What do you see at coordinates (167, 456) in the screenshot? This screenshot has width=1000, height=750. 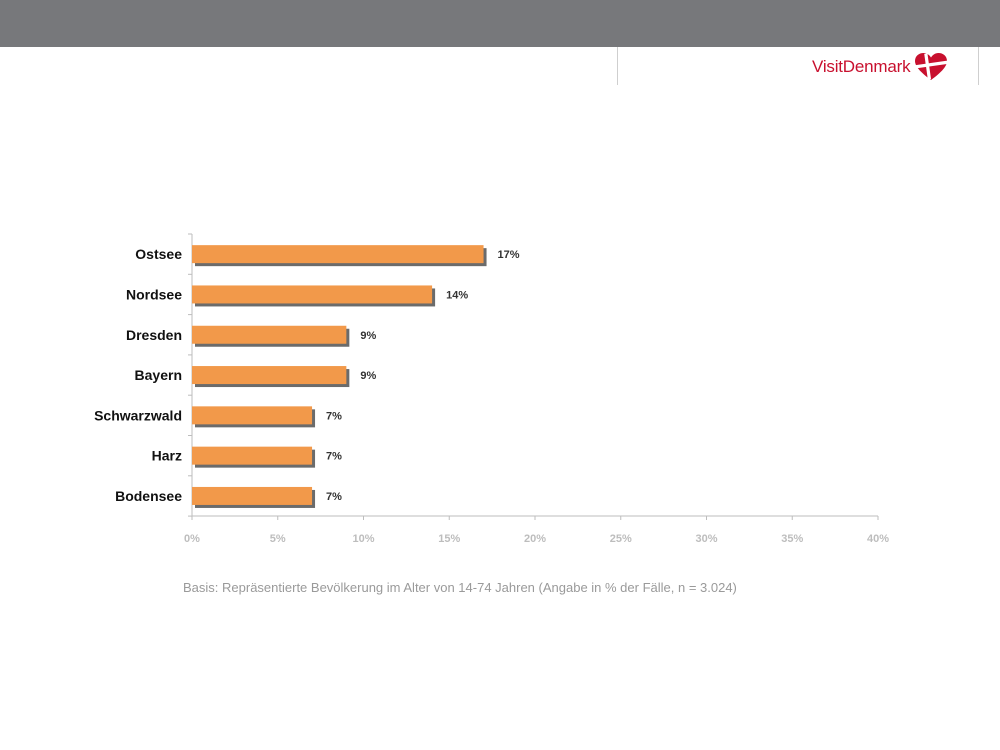 I see `category-label: Harz` at bounding box center [167, 456].